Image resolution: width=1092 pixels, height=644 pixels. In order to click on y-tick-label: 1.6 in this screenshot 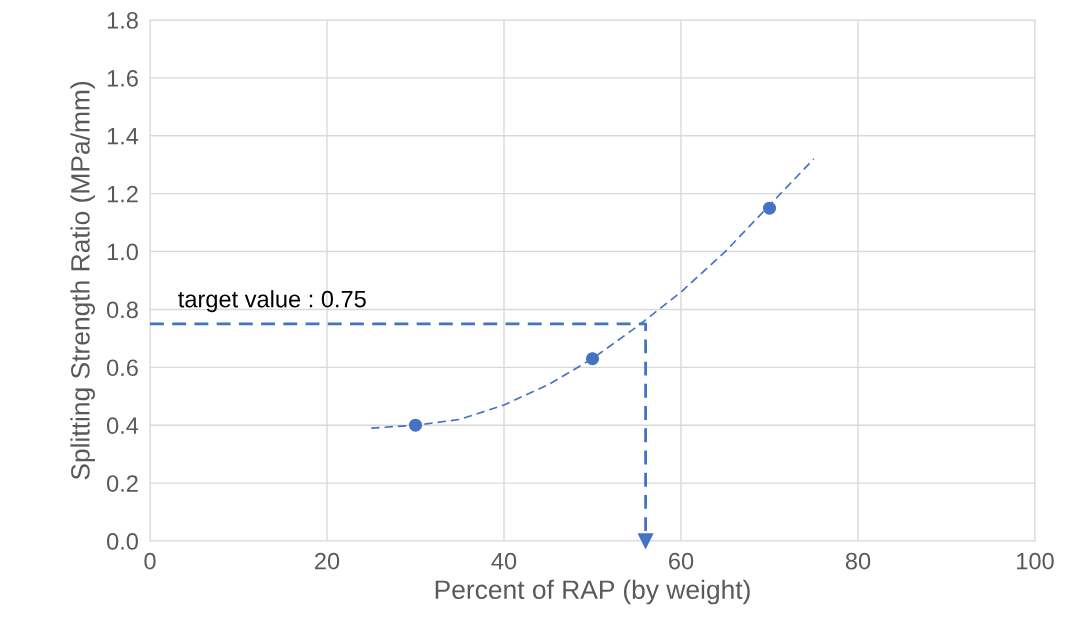, I will do `click(122, 78)`.